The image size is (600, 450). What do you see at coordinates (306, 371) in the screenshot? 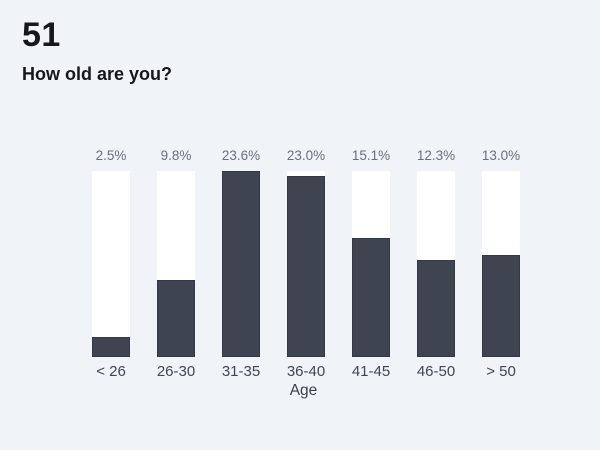
I see `bar-category-label: 36-40` at bounding box center [306, 371].